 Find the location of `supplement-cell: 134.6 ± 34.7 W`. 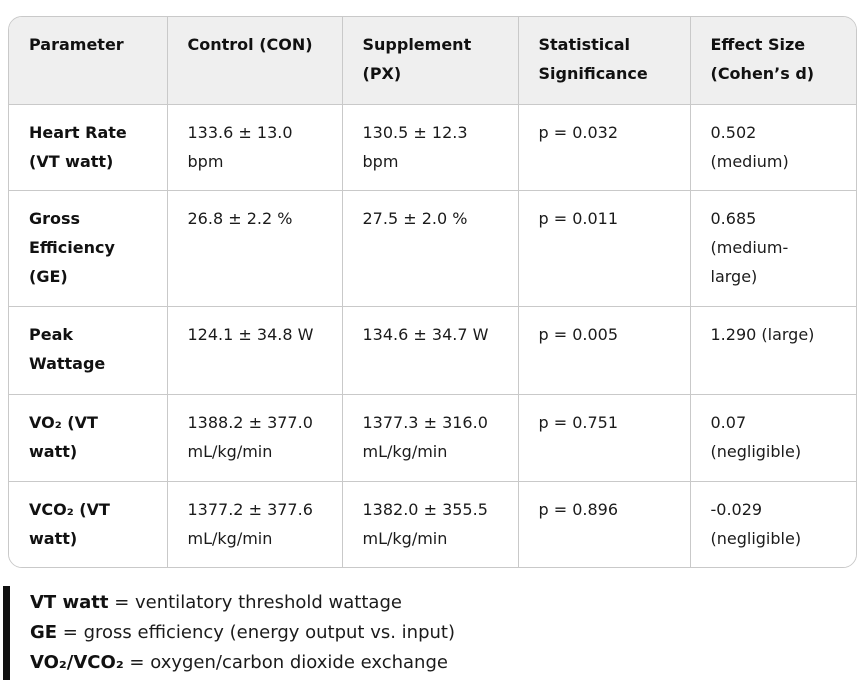

supplement-cell: 134.6 ± 34.7 W is located at coordinates (430, 350).